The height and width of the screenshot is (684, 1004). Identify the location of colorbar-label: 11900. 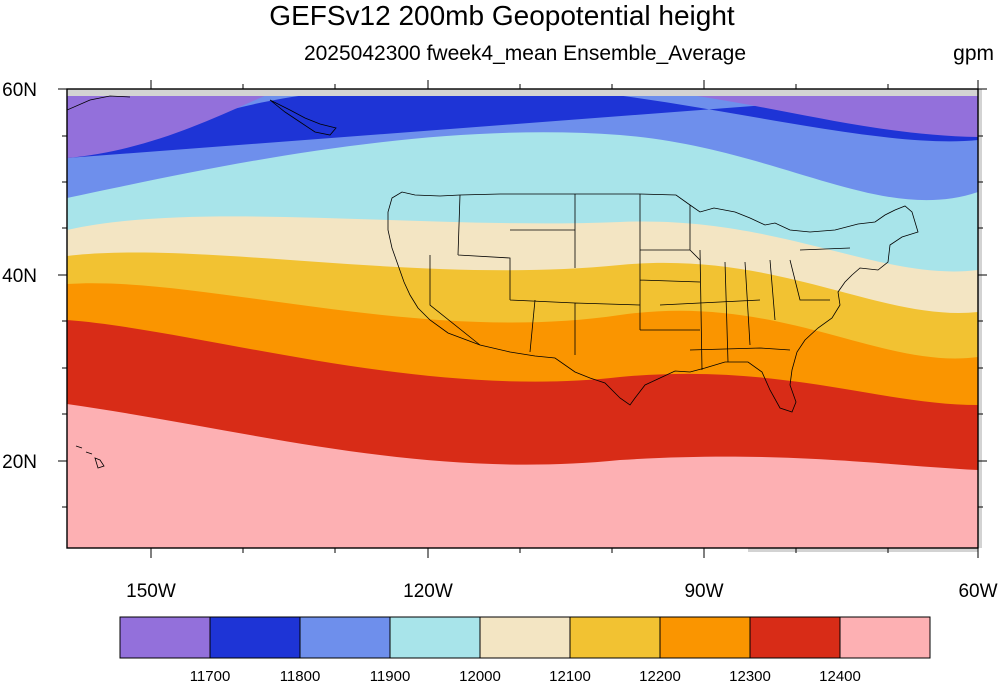
(390, 676).